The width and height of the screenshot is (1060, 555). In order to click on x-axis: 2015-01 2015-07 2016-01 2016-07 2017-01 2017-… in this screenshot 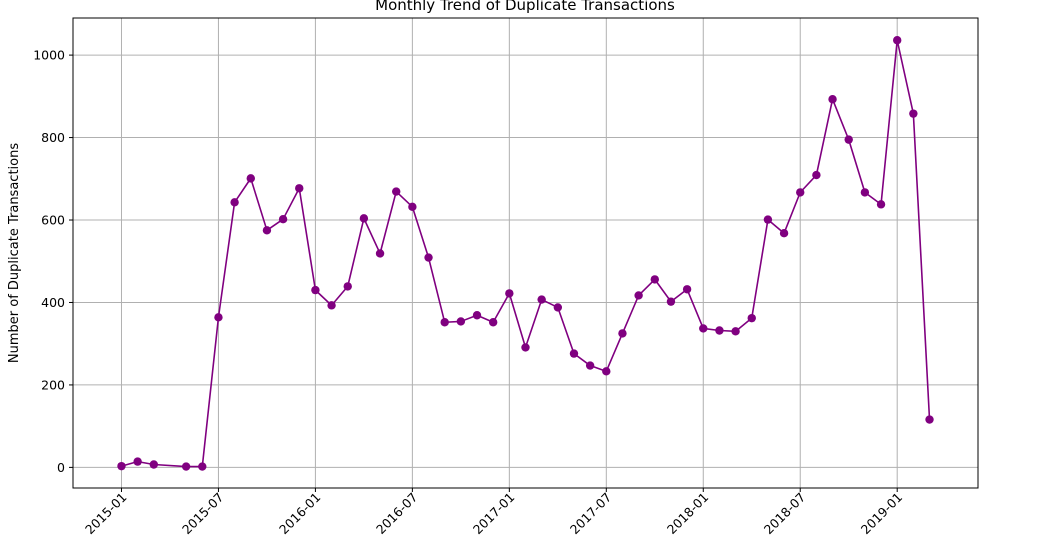, I will do `click(493, 512)`.